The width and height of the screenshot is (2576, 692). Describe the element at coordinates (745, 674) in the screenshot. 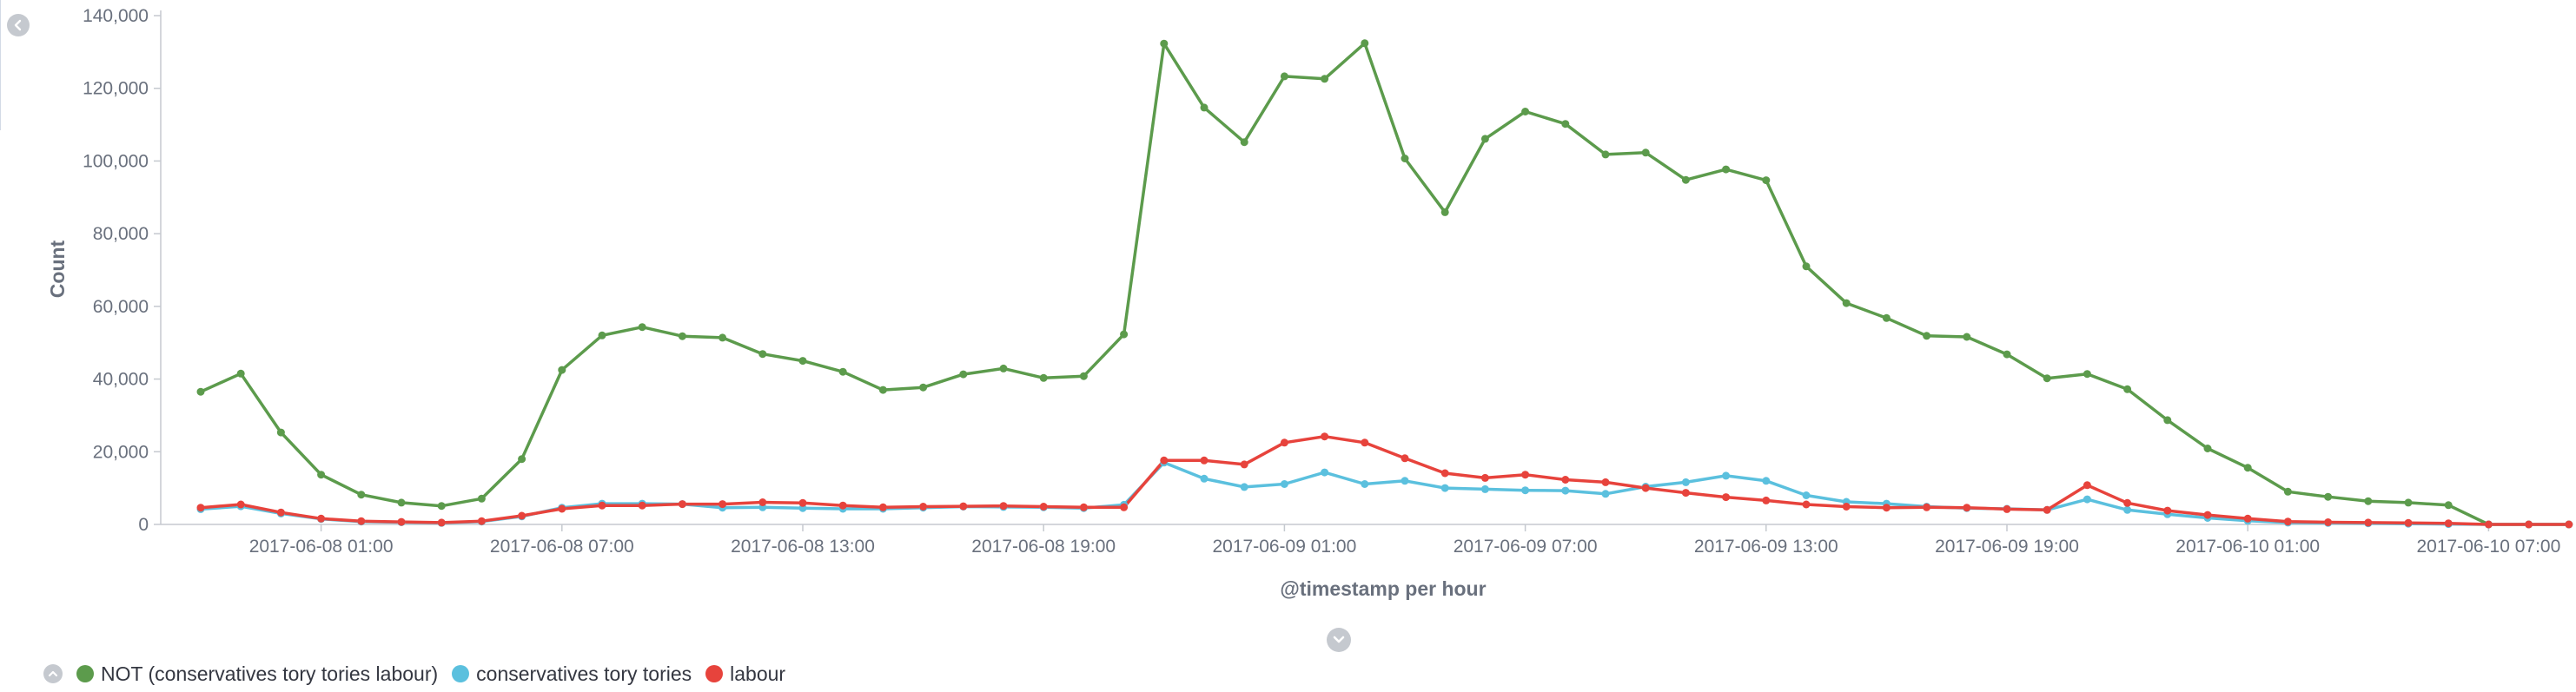

I see `legend-item-labour: labour` at that location.